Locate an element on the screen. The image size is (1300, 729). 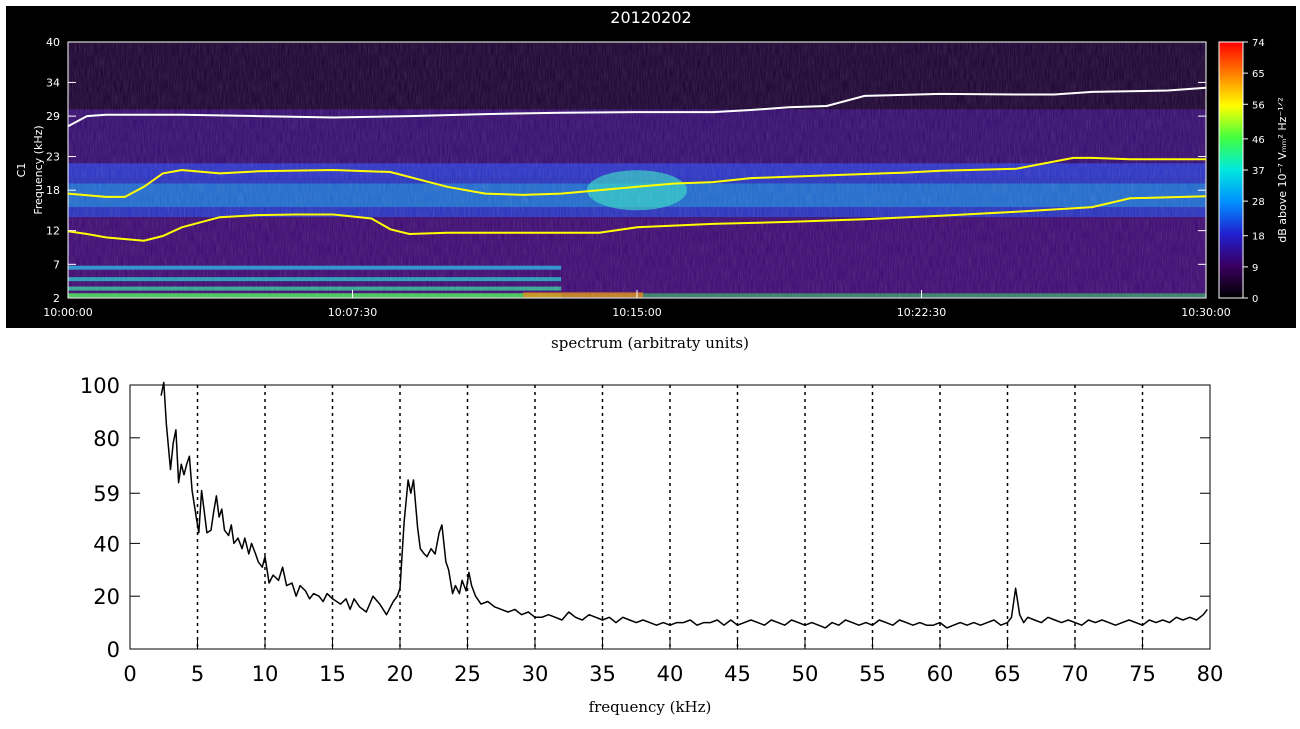
spectrum-xtick-label: 5 is located at coordinates (197, 674).